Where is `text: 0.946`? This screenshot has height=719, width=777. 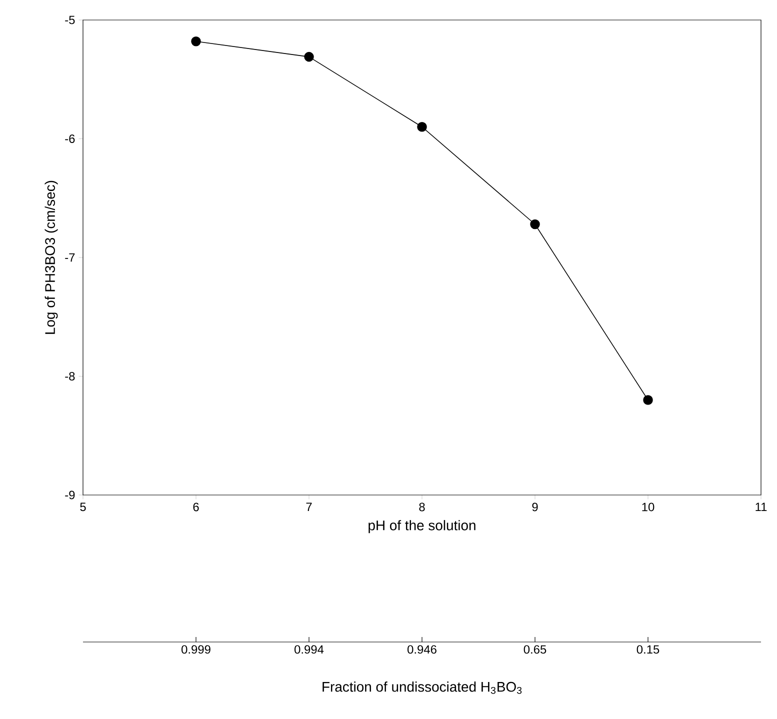 text: 0.946 is located at coordinates (422, 649).